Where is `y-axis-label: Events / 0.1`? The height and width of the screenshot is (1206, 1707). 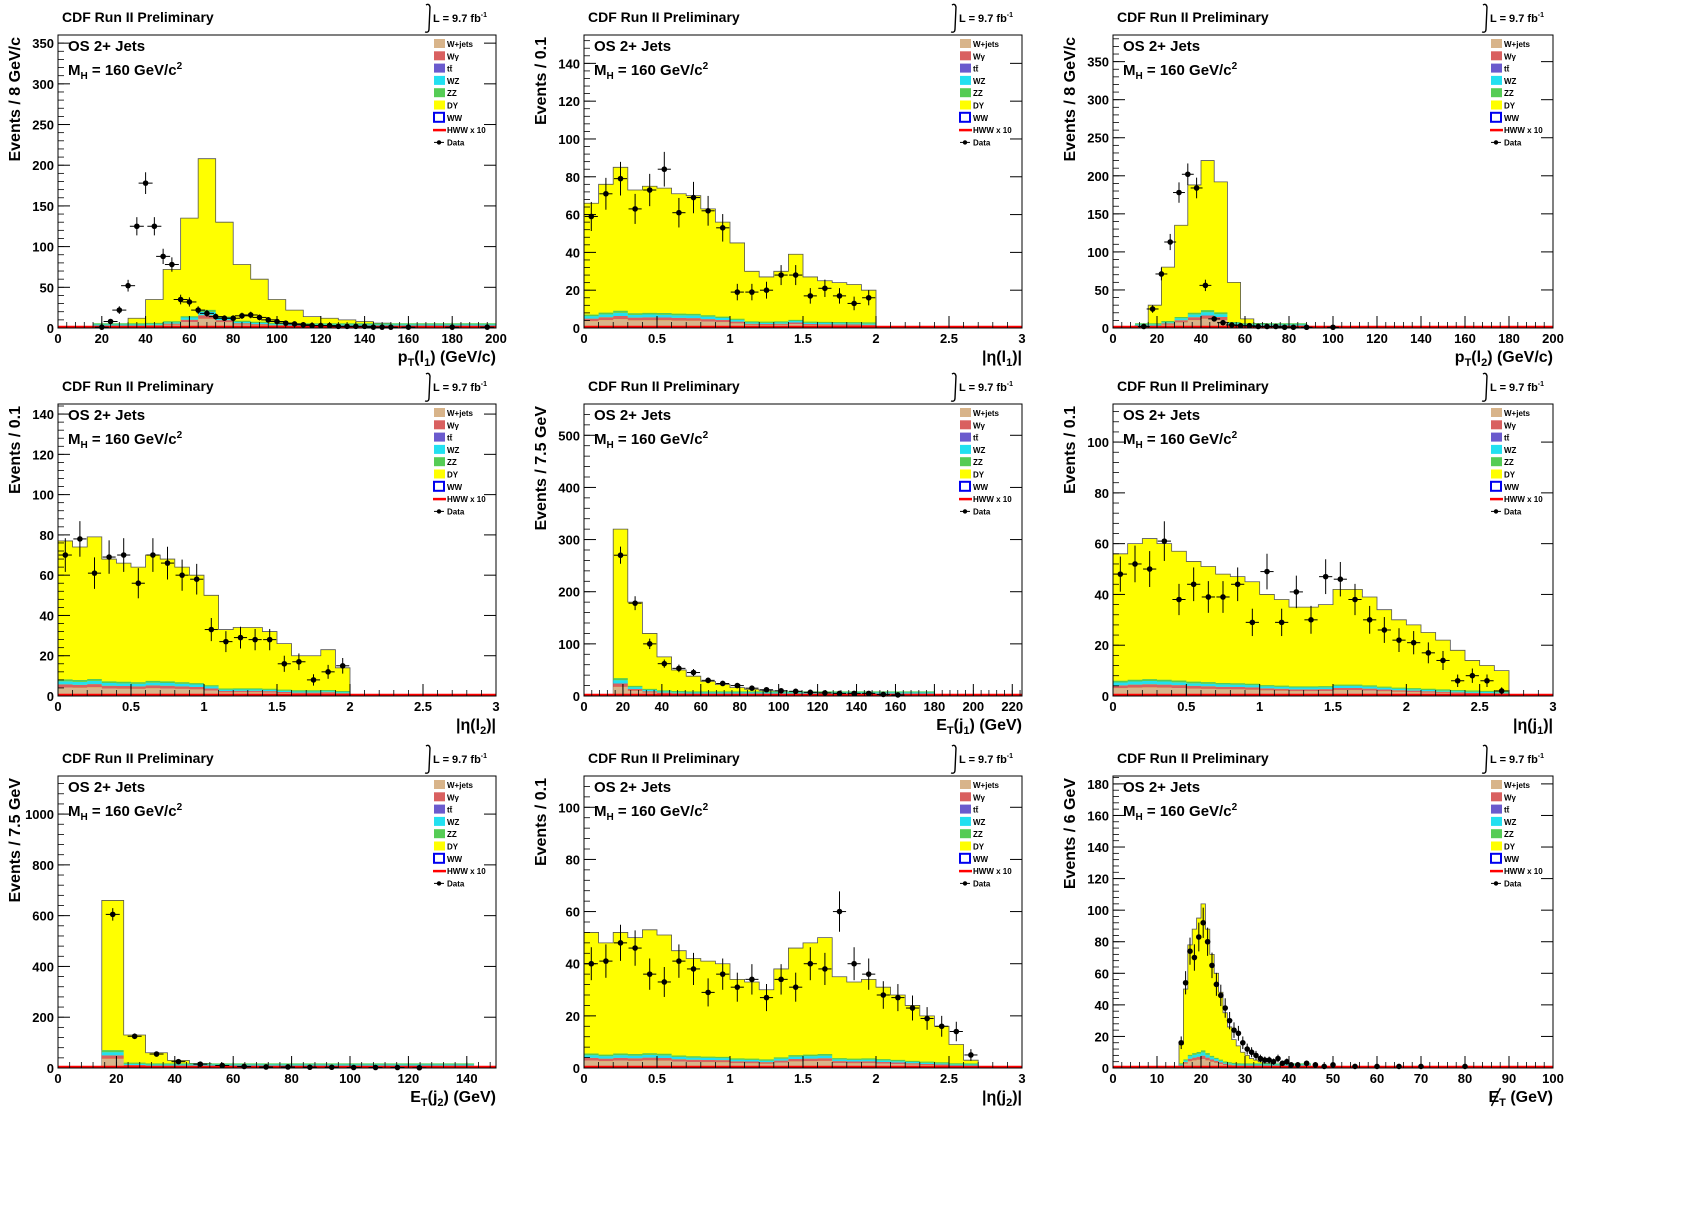
y-axis-label: Events / 0.1 is located at coordinates (541, 81).